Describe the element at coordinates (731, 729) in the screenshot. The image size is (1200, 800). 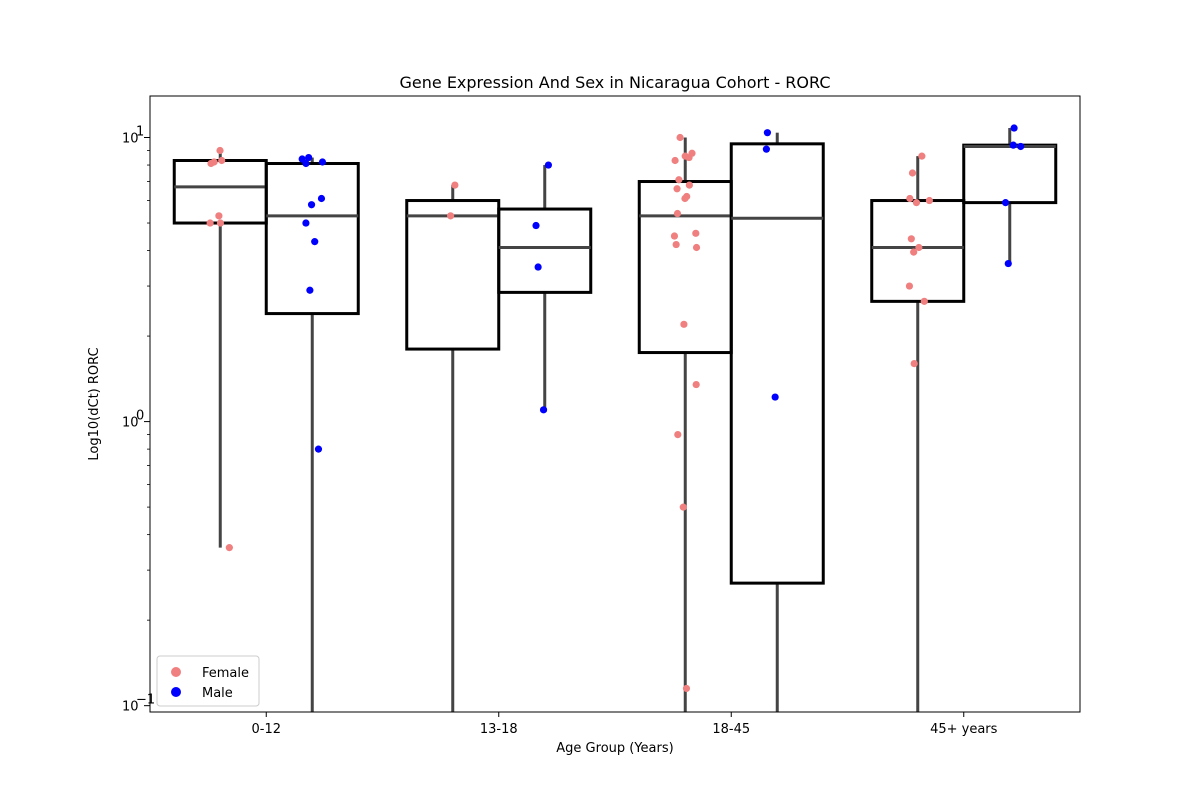
I see `x-tick-label: 18-45` at that location.